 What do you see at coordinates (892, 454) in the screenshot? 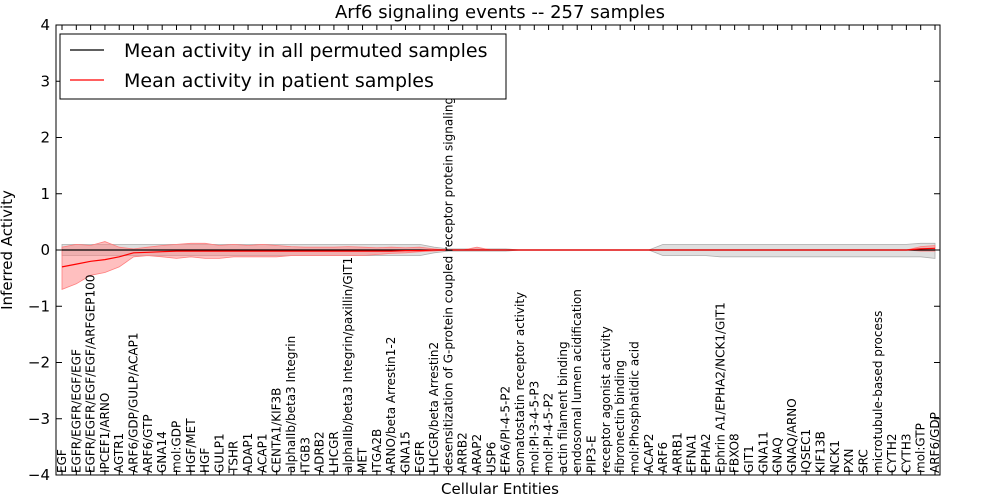
I see `x-tick-label: CYTH2` at bounding box center [892, 454].